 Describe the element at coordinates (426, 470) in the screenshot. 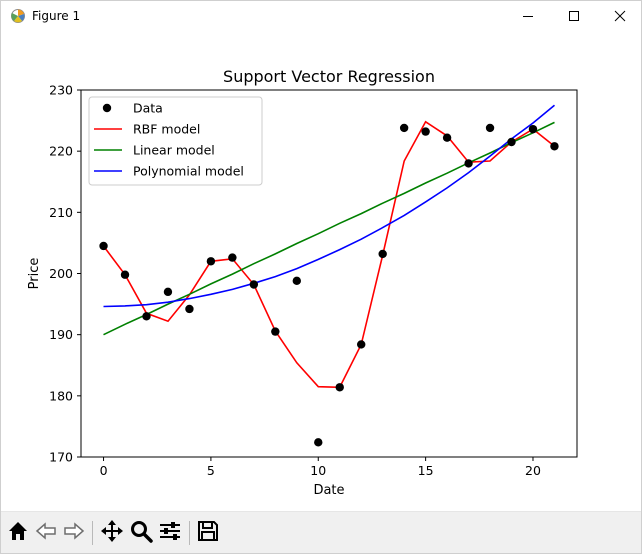

I see `x-tick-label: 15` at that location.